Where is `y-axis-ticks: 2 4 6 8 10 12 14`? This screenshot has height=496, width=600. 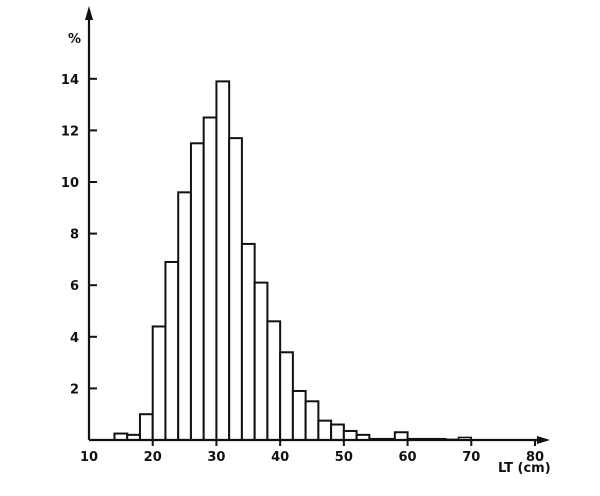 y-axis-ticks: 2 4 6 8 10 12 14 is located at coordinates (79, 235).